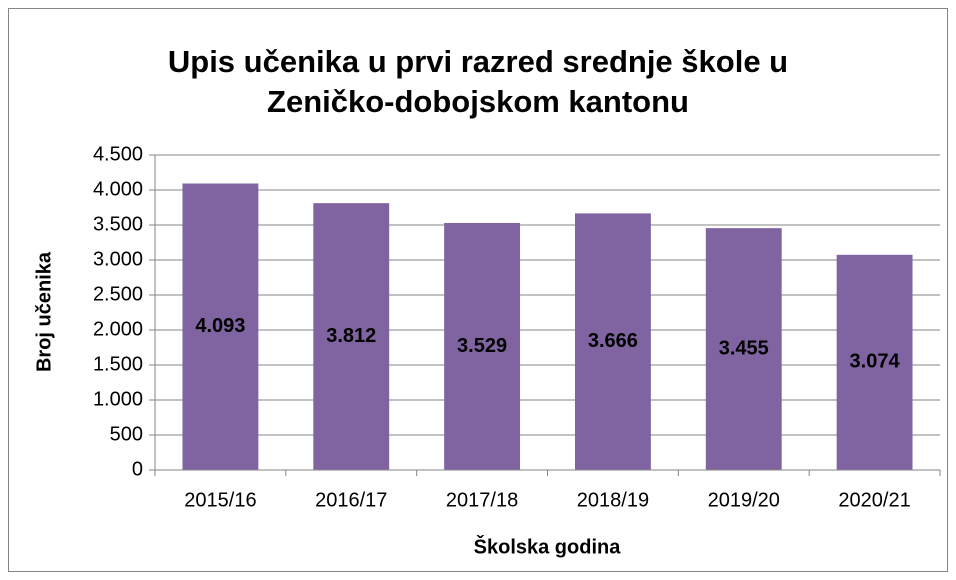  I want to click on x-axis-label: Školska godina, so click(548, 546).